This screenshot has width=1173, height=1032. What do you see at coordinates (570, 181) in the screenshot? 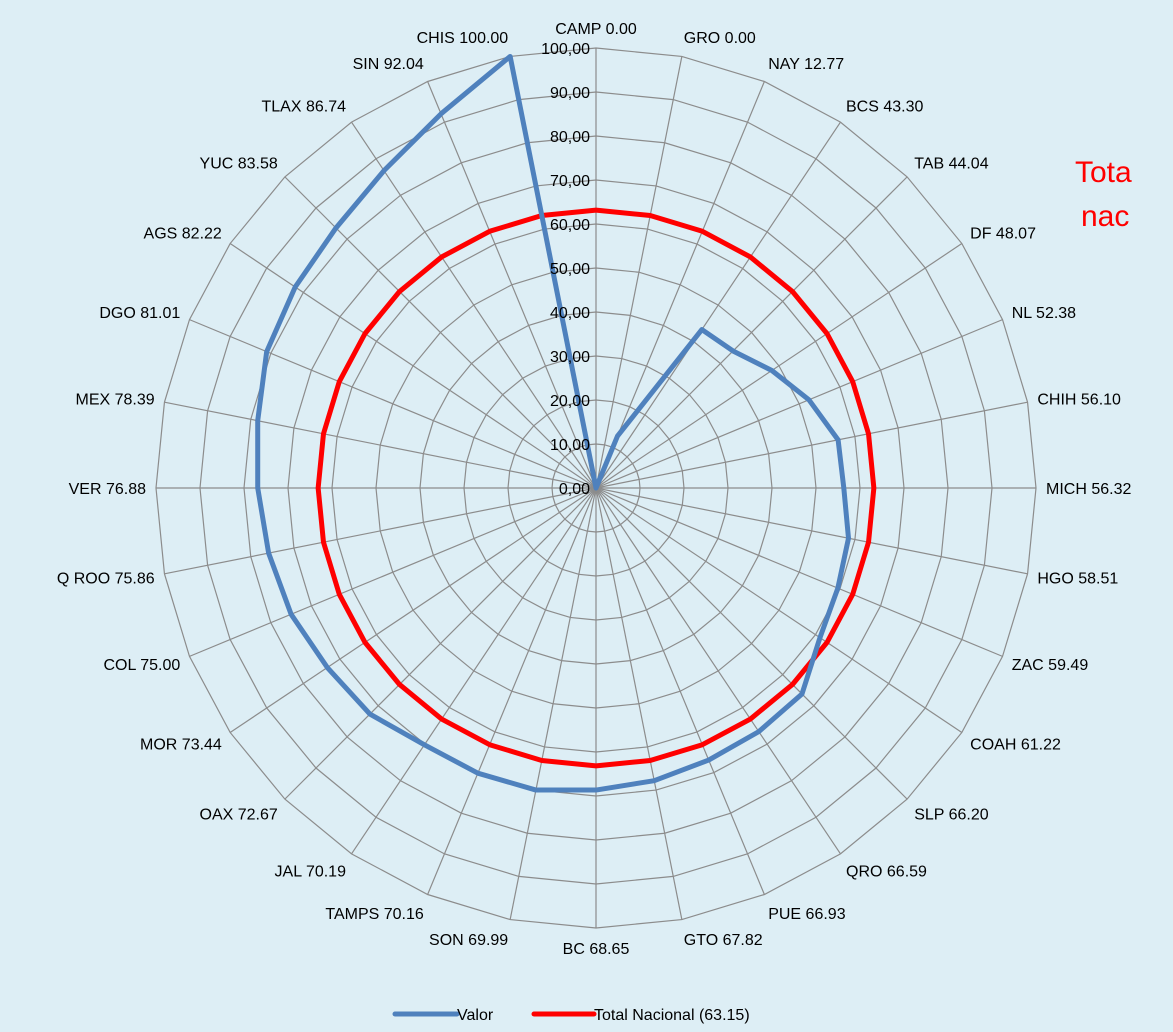
I see `radial-tick-7: 70,00` at bounding box center [570, 181].